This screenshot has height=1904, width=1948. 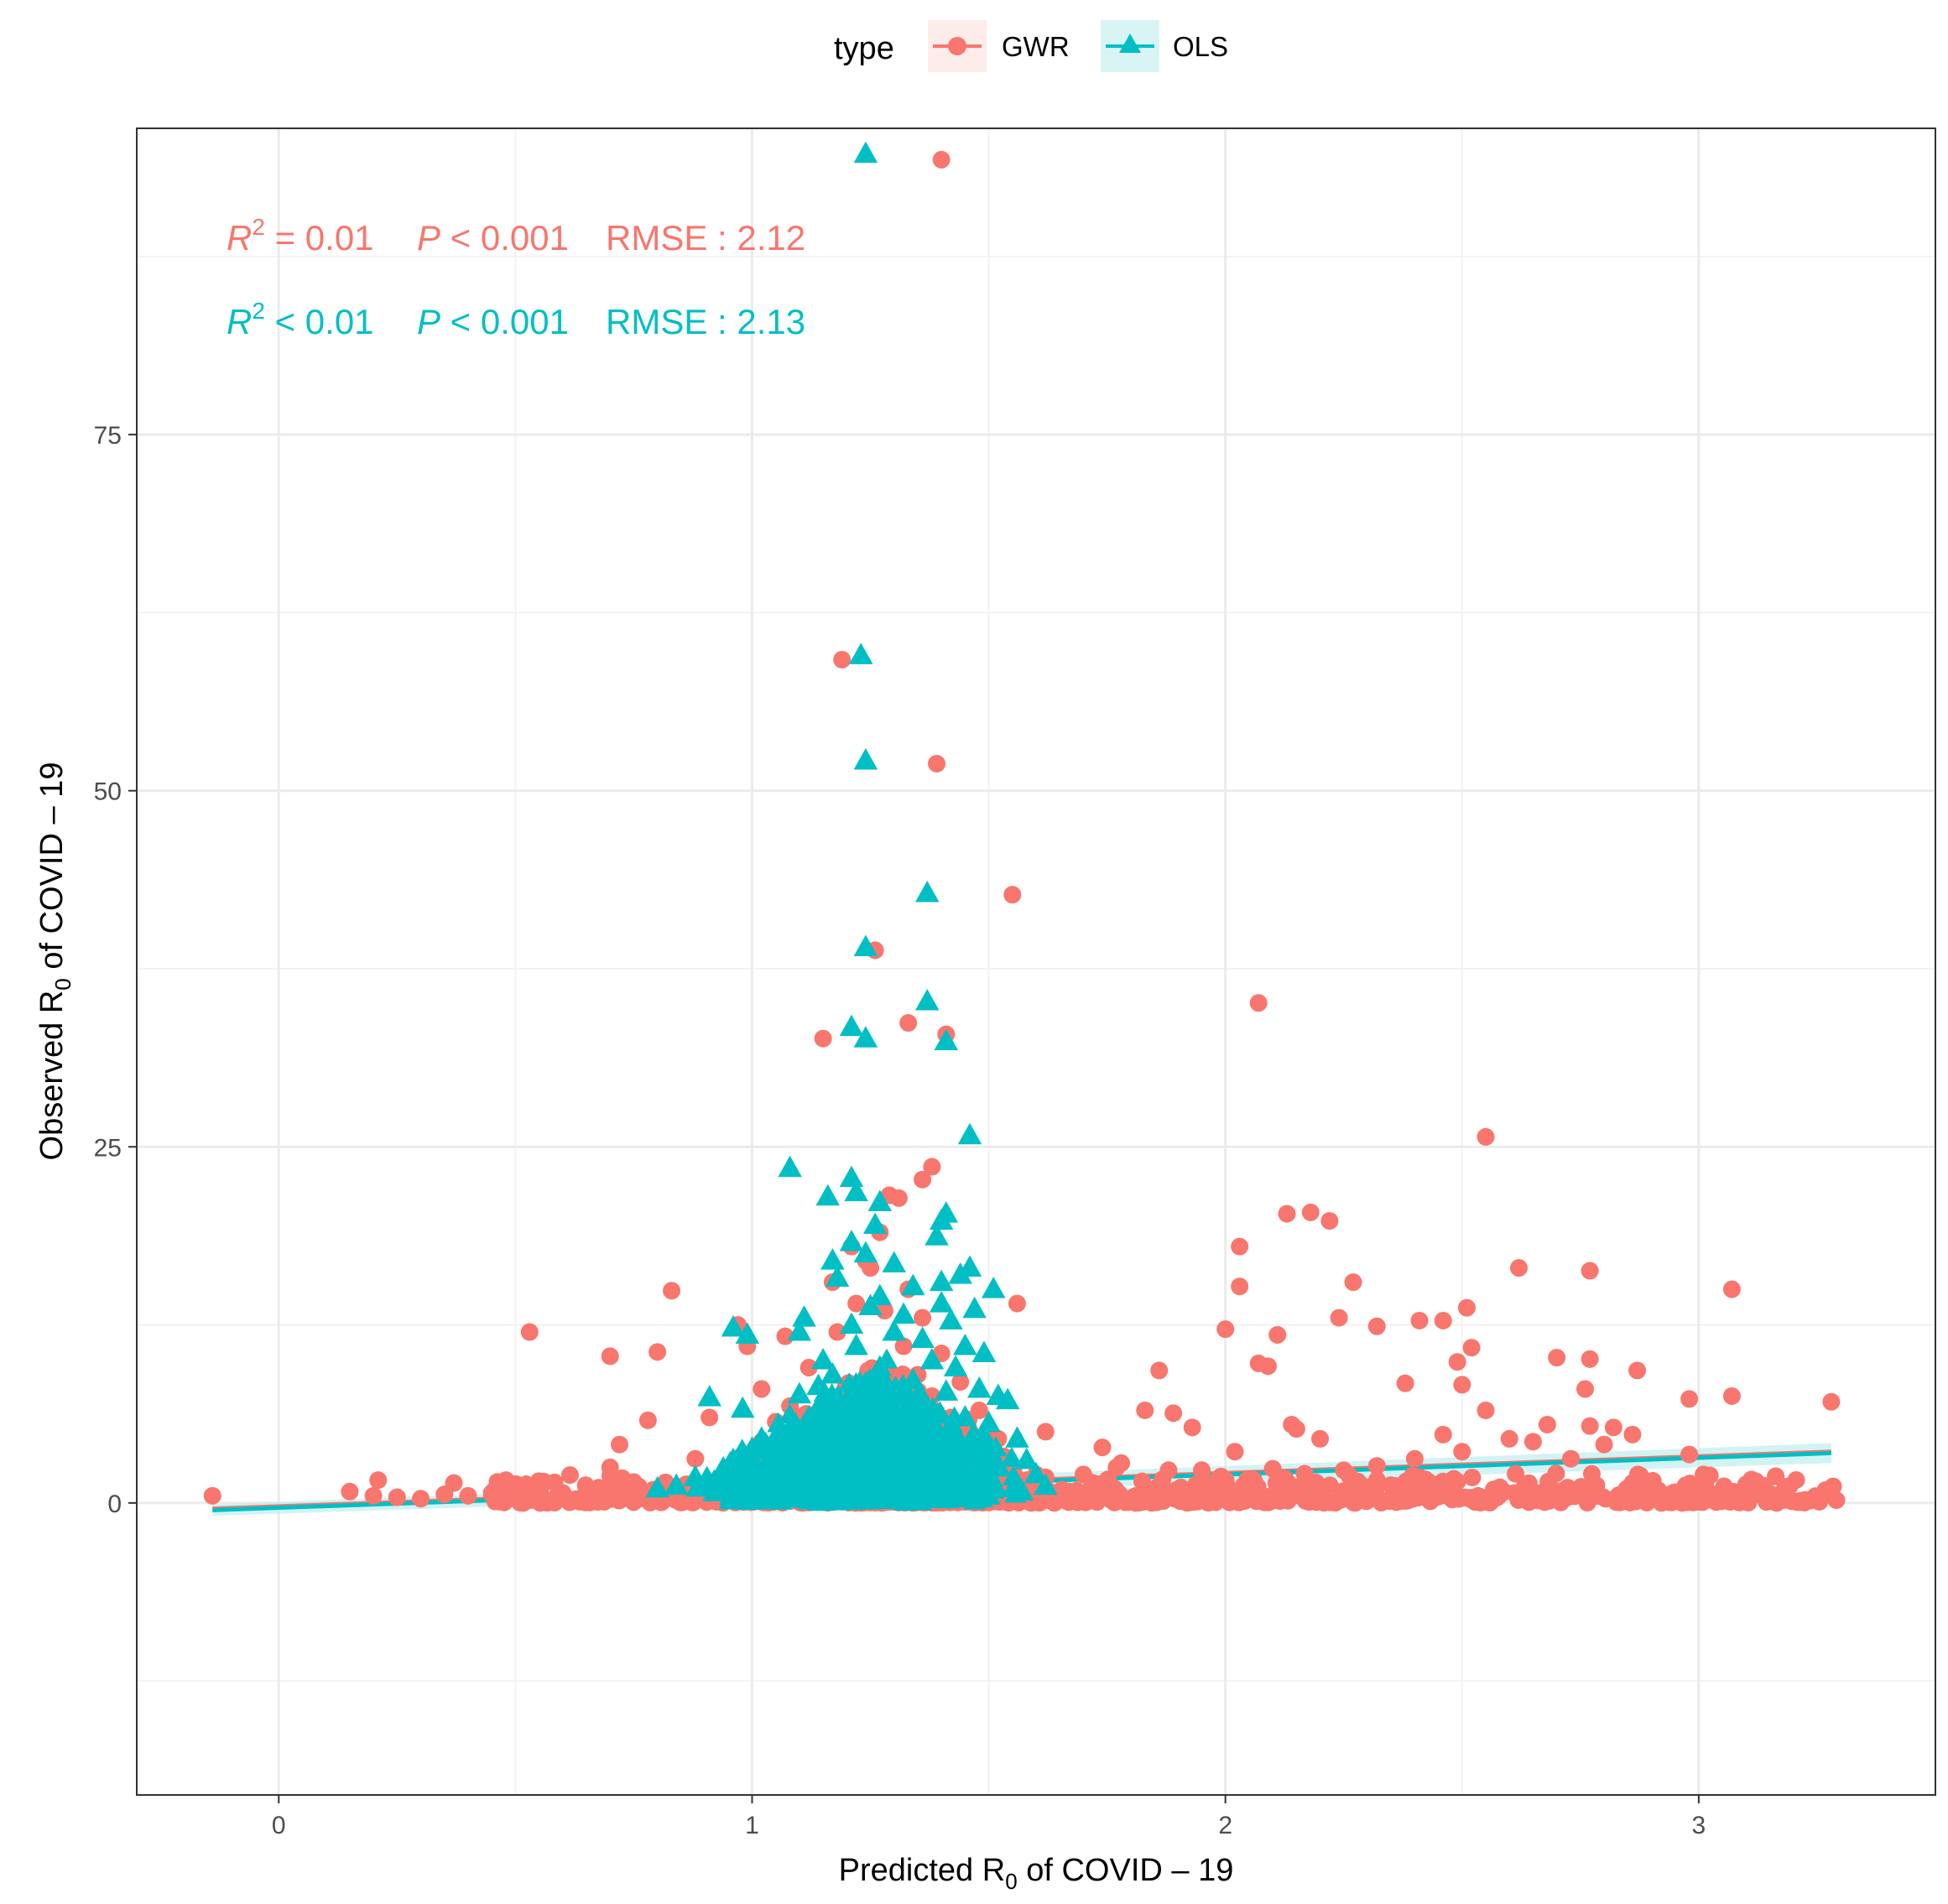 What do you see at coordinates (1200, 46) in the screenshot?
I see `legend-label-ols: OLS` at bounding box center [1200, 46].